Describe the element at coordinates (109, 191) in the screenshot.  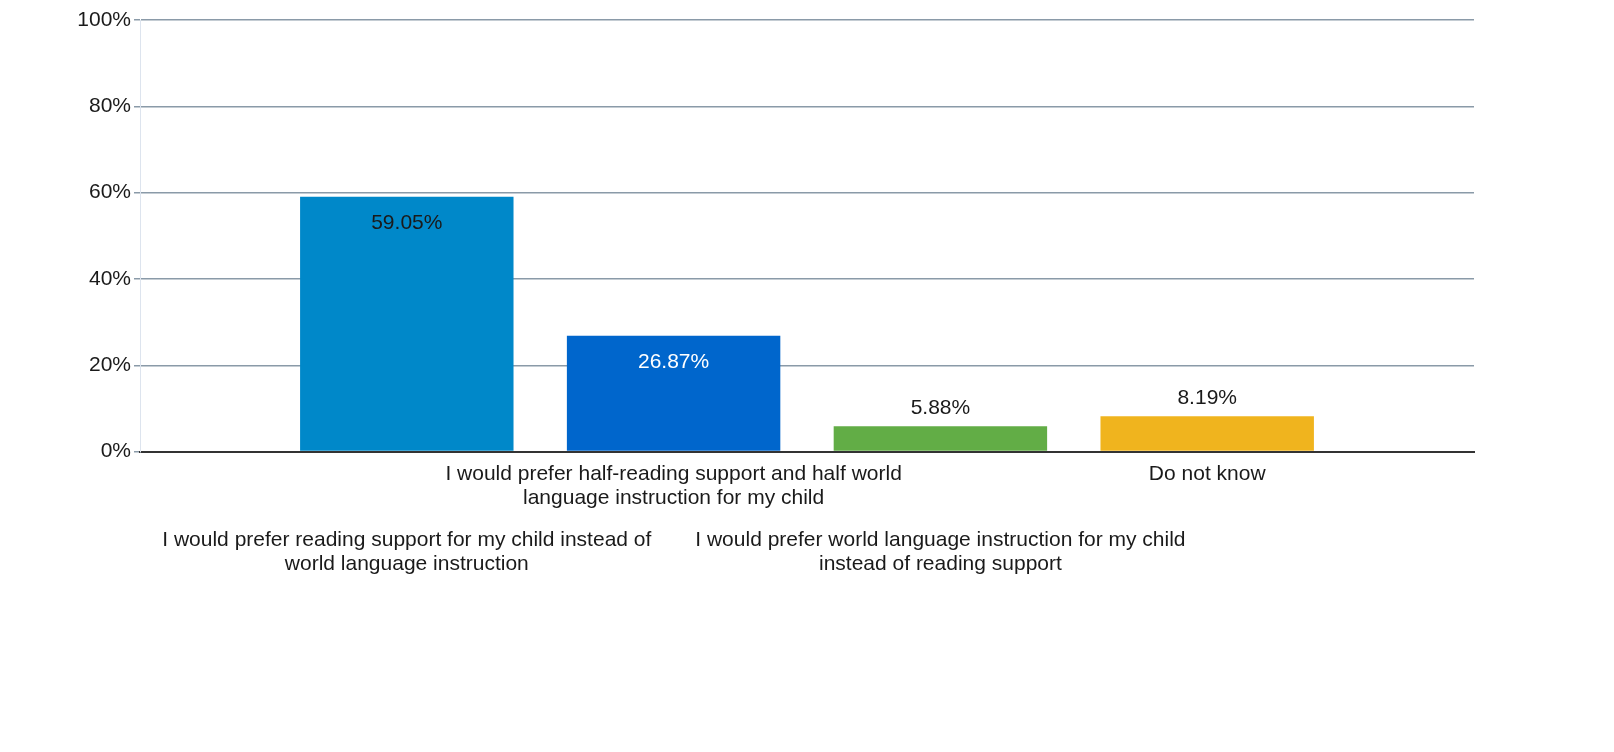
I see `y-tick-label: 60%` at that location.